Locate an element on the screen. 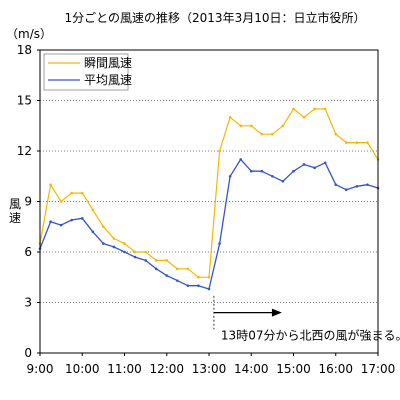  chart-title: 1分ごとの風速の推移（2013年3月10日：日立市役所） is located at coordinates (215, 17).